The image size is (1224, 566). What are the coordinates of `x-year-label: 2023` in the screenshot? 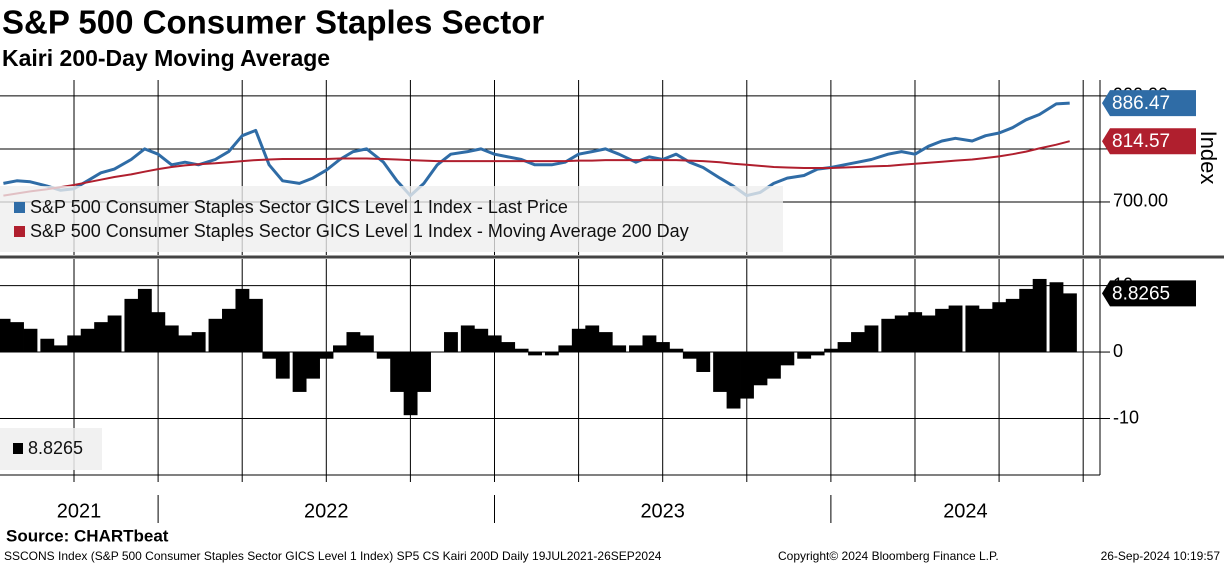 It's located at (662, 511).